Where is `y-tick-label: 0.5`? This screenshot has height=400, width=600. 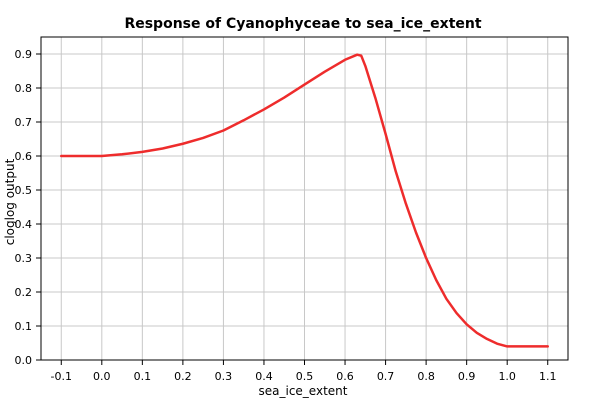
y-tick-label: 0.5 is located at coordinates (24, 190).